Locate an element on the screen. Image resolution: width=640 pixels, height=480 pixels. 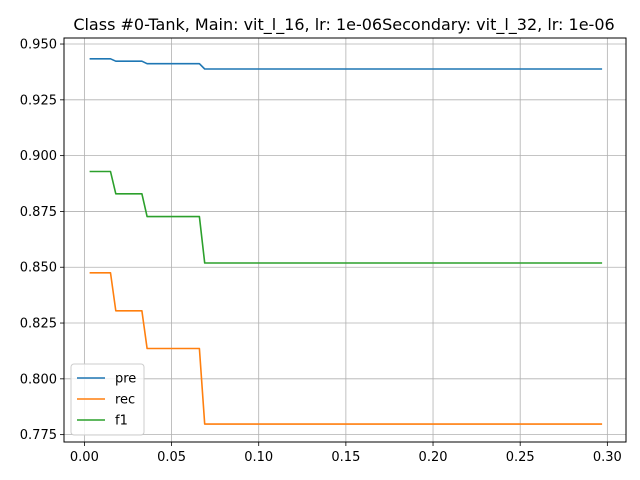
x-tick-label: 0.30 is located at coordinates (607, 457).